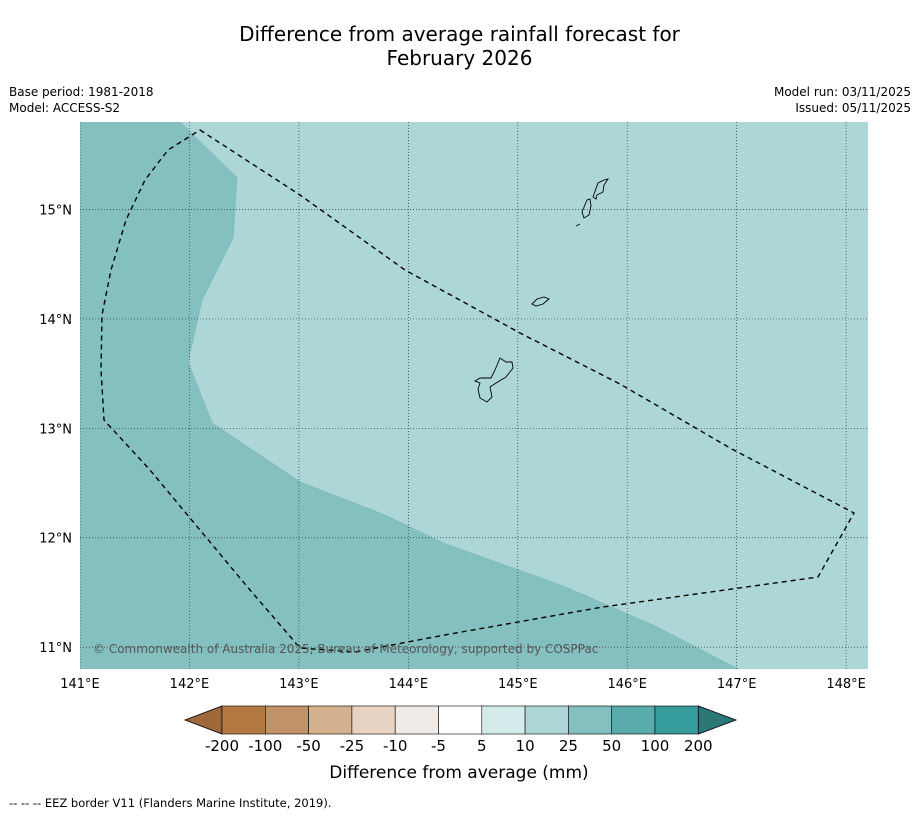 The height and width of the screenshot is (816, 919). What do you see at coordinates (299, 684) in the screenshot?
I see `lon-tick-label: 143°E` at bounding box center [299, 684].